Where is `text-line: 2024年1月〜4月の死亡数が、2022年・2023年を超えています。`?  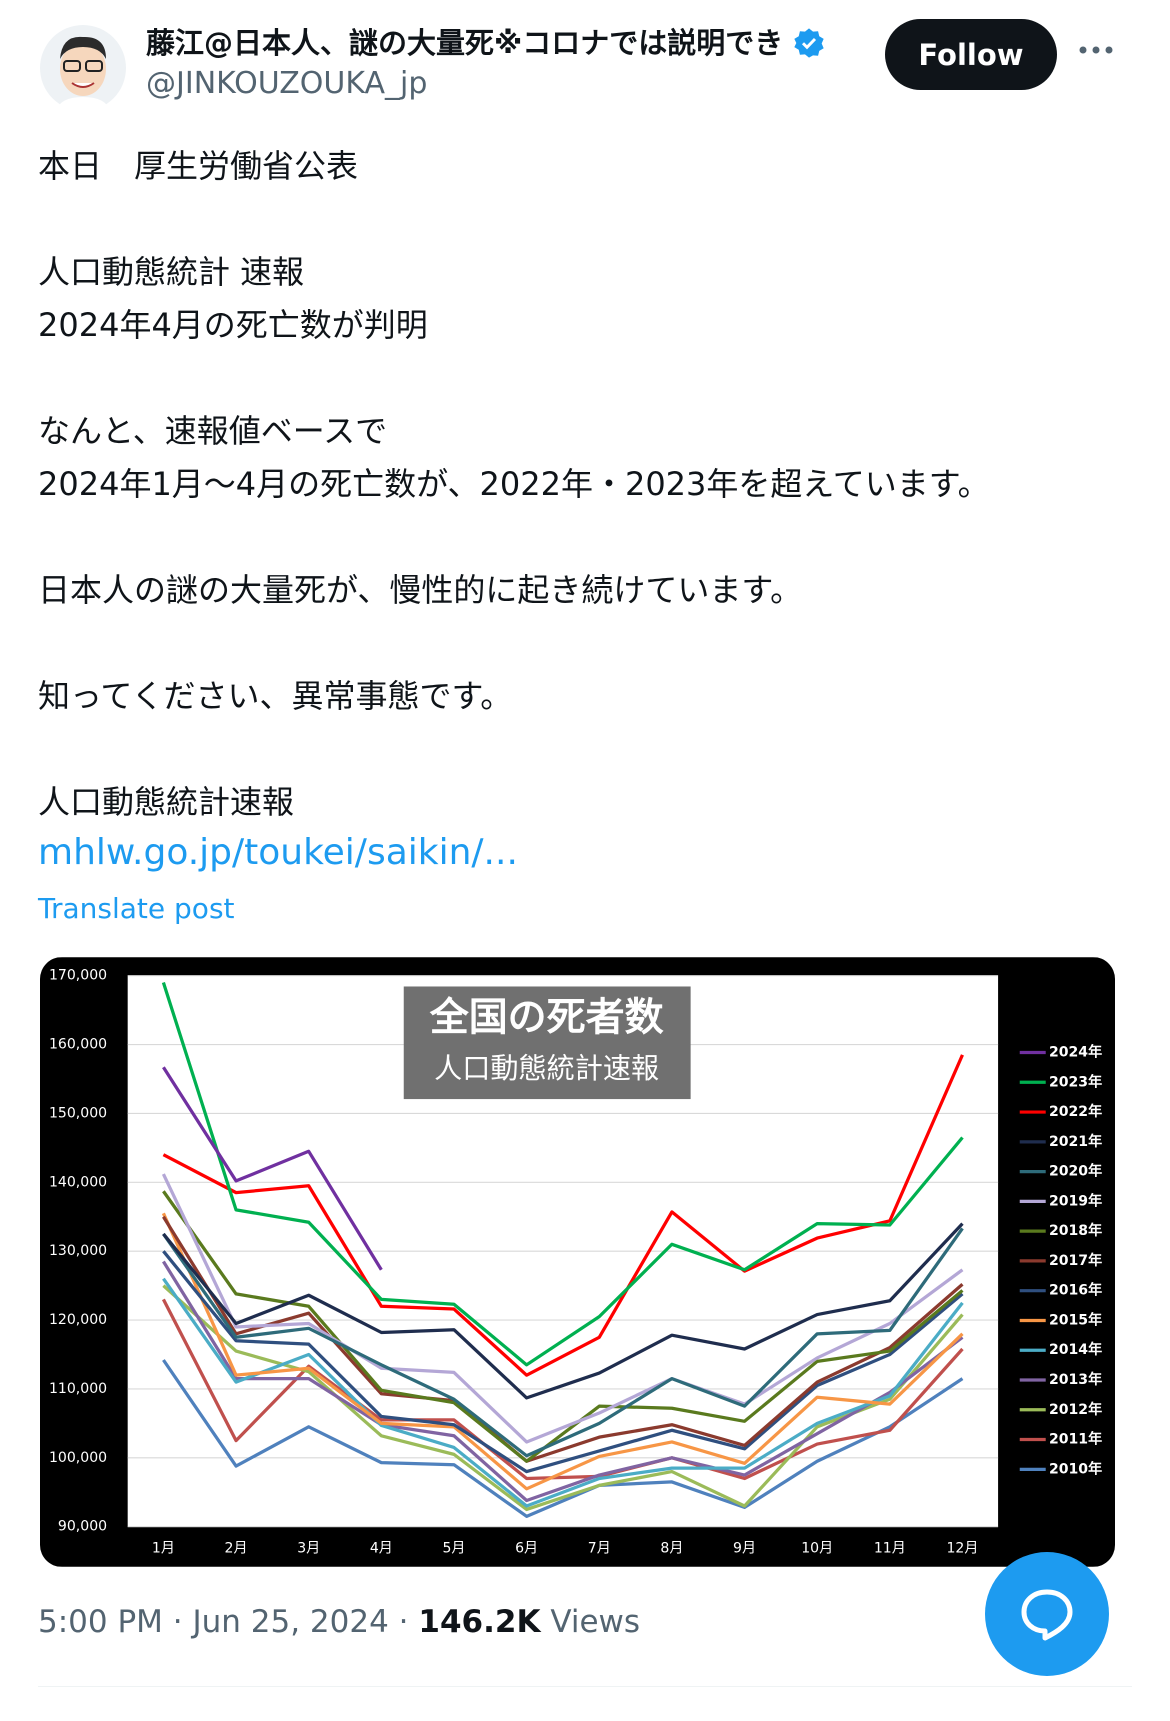
text-line: 2024年1月〜4月の死亡数が、2022年・2023年を超えています。 is located at coordinates (514, 484).